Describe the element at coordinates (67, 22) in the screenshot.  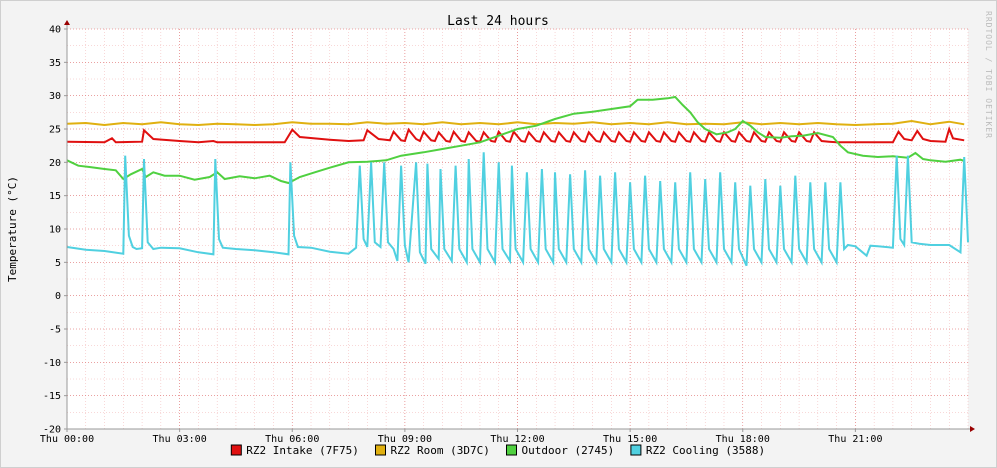
I see `y-axis-arrow` at that location.